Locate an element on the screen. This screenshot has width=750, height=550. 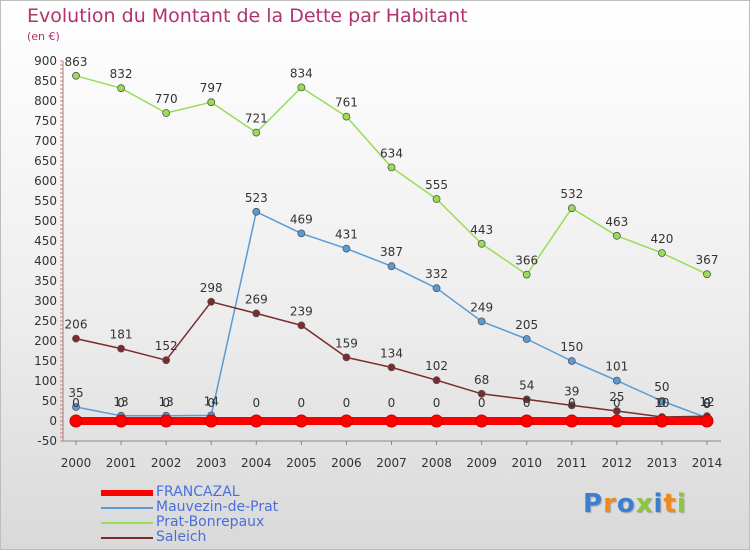
y-tick-label: 350 is located at coordinates (45, 281).